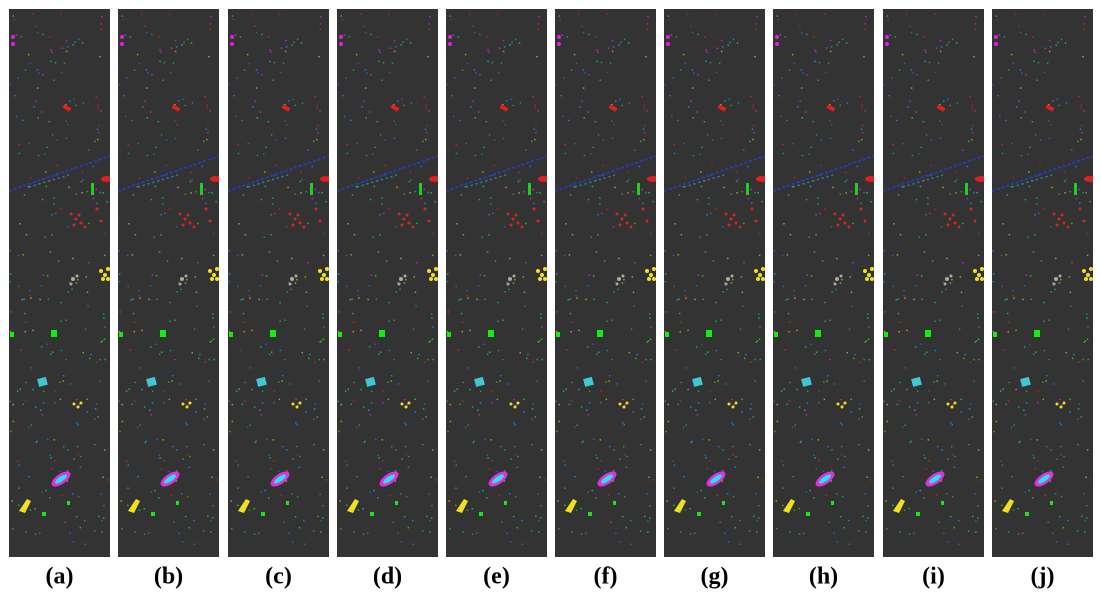 The image size is (1101, 600). Describe the element at coordinates (823, 577) in the screenshot. I see `panel-label: (h)` at that location.